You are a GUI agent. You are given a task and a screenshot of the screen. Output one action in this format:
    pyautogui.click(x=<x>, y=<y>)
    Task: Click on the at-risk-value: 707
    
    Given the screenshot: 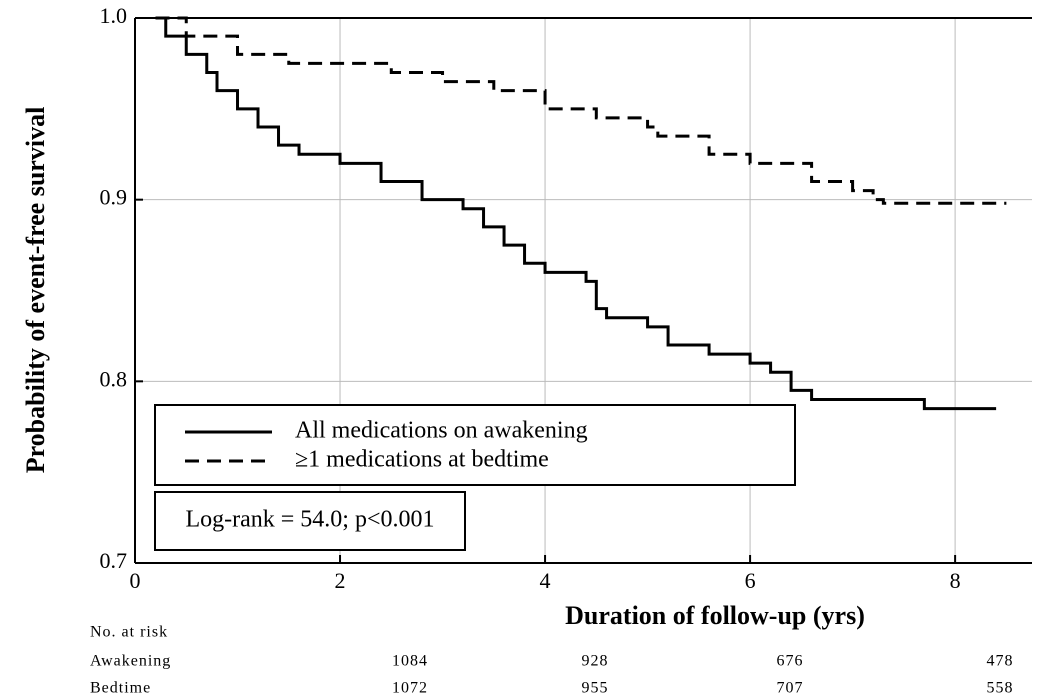 What is the action you would take?
    pyautogui.click(x=790, y=688)
    